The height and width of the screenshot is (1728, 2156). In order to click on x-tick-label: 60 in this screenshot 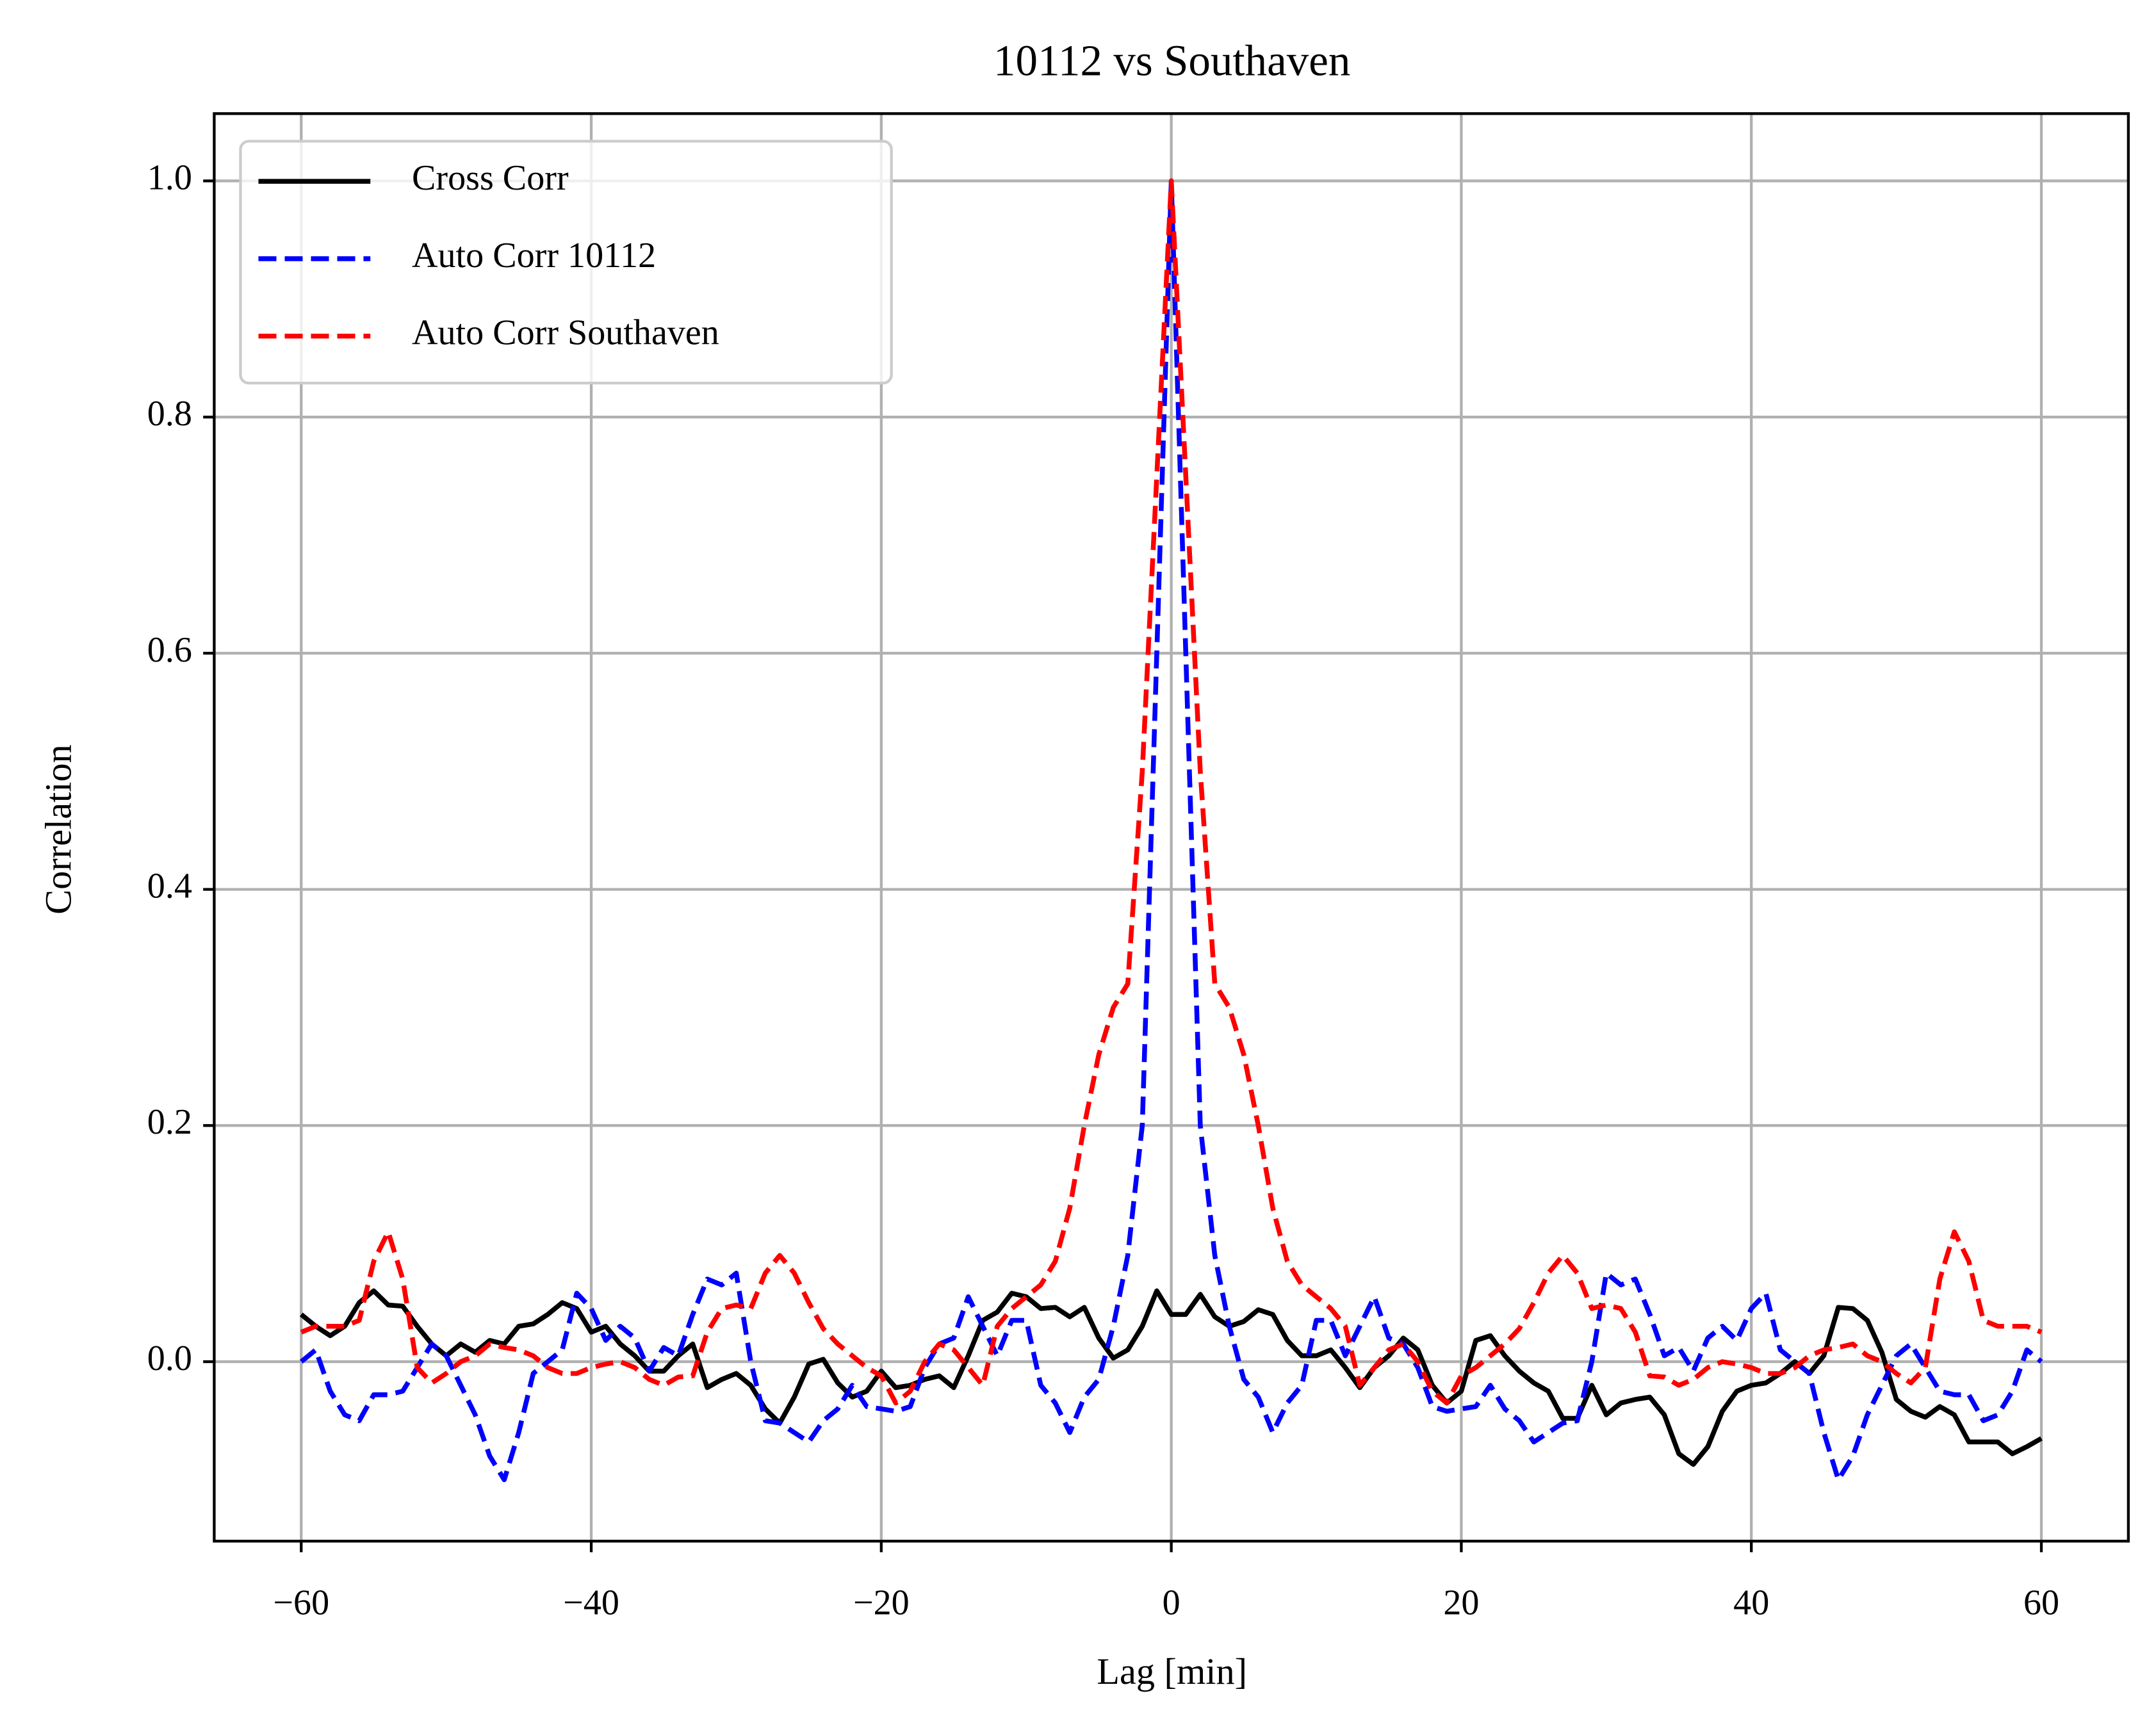, I will do `click(2041, 1603)`.